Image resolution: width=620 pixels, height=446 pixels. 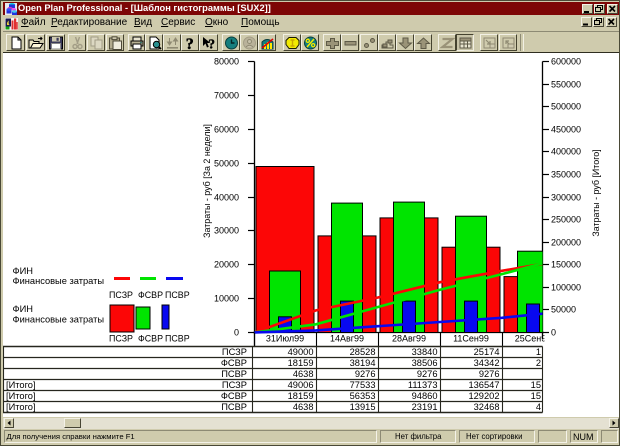 What do you see at coordinates (566, 265) in the screenshot?
I see `svg-text: 150000` at bounding box center [566, 265].